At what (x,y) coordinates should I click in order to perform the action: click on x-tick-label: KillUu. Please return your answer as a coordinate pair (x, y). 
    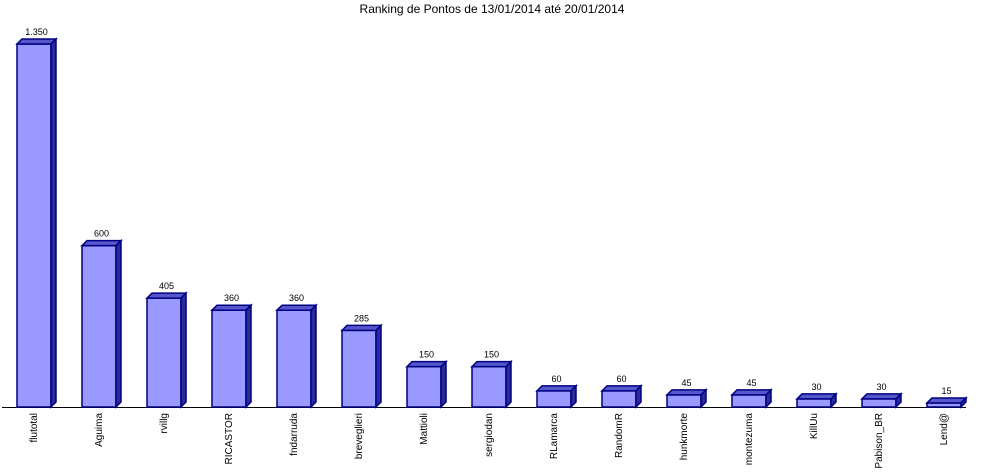
    Looking at the image, I should click on (814, 426).